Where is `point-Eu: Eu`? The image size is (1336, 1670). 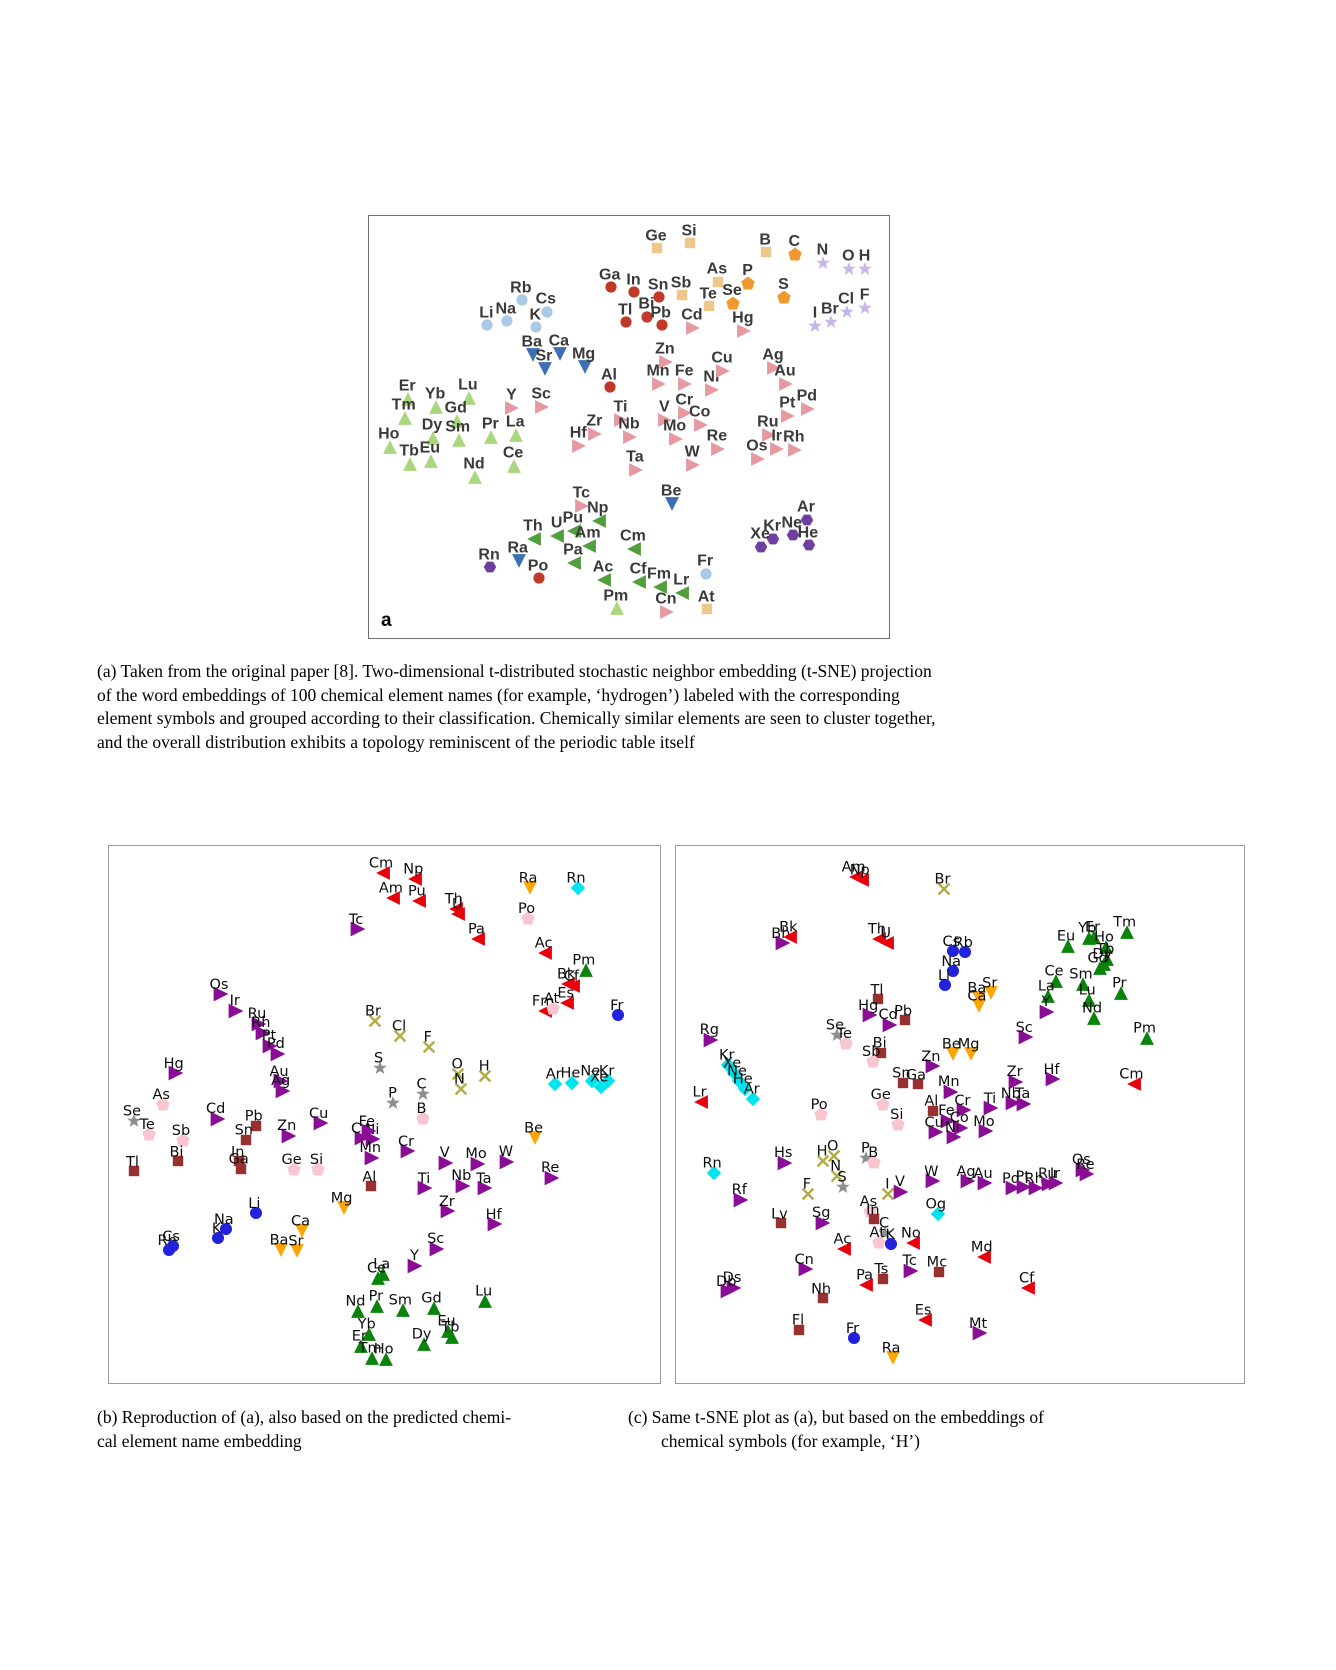 point-Eu: Eu is located at coordinates (1066, 941).